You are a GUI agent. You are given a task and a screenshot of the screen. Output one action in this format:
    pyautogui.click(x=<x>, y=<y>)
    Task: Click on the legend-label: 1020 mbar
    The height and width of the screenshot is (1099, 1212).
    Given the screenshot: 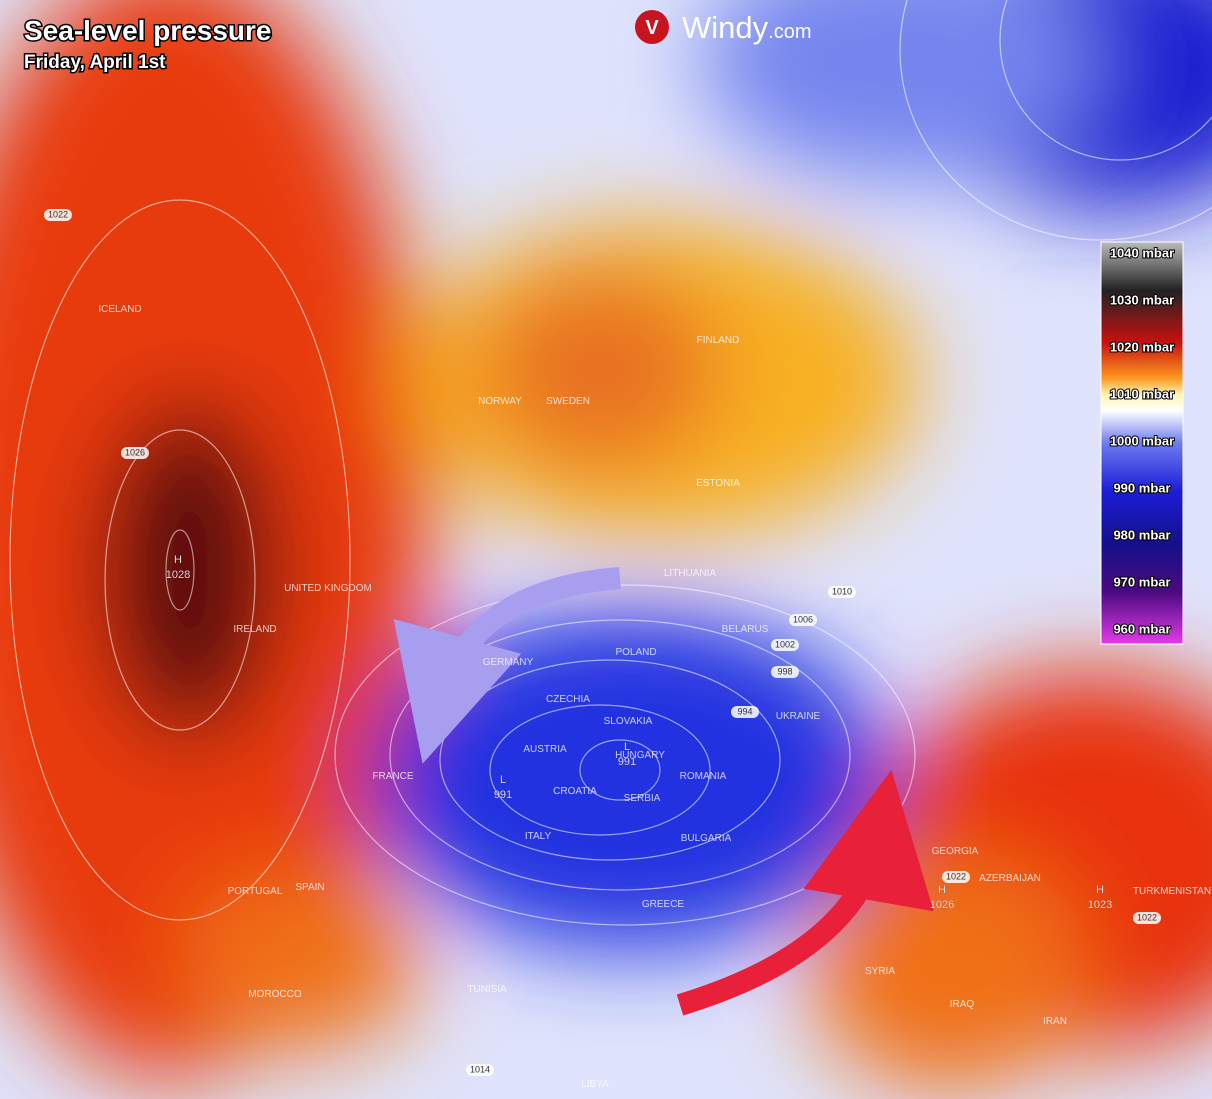 What is the action you would take?
    pyautogui.click(x=1142, y=346)
    